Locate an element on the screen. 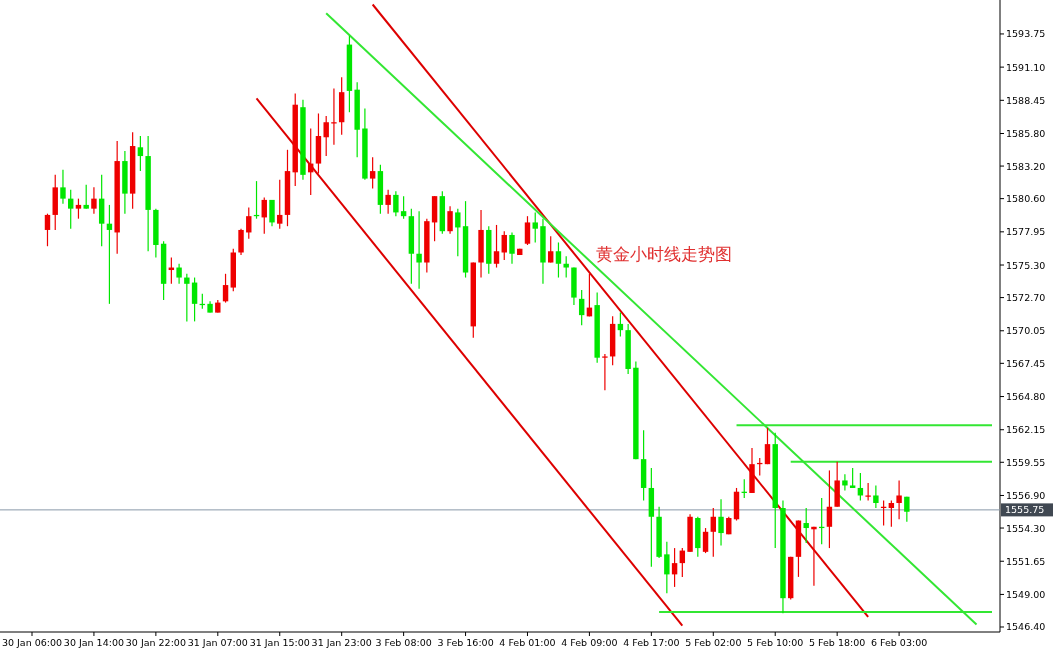 The height and width of the screenshot is (651, 1053). x-tick-label: 31 Jan 07:00 is located at coordinates (217, 642).